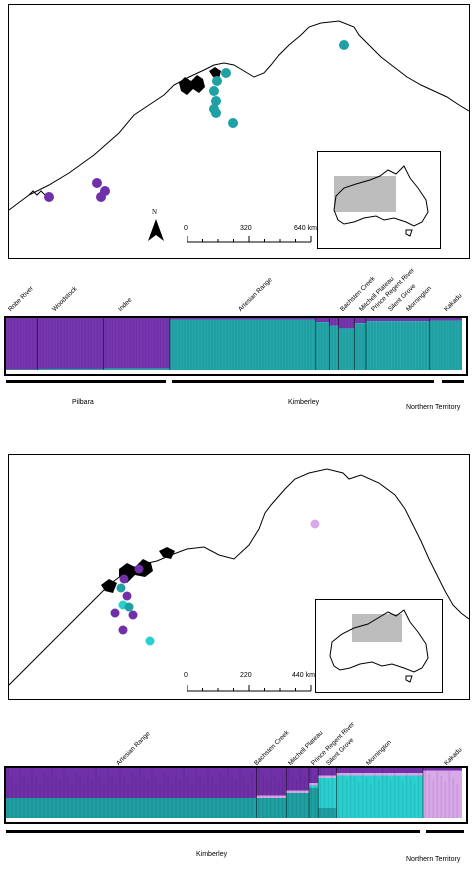 This screenshot has height=890, width=474. I want to click on inset-map-b, so click(379, 646).